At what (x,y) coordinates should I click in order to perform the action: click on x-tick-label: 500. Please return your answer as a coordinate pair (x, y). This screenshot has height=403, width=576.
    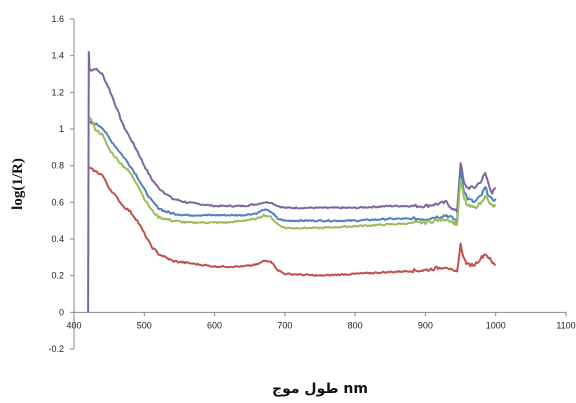
    Looking at the image, I should click on (144, 325).